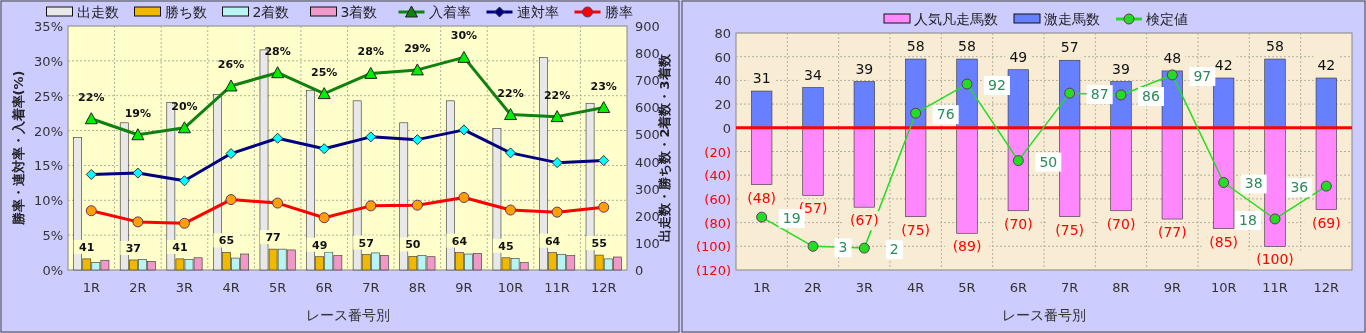  What do you see at coordinates (87, 247) in the screenshot?
I see `data-label: 41` at bounding box center [87, 247].